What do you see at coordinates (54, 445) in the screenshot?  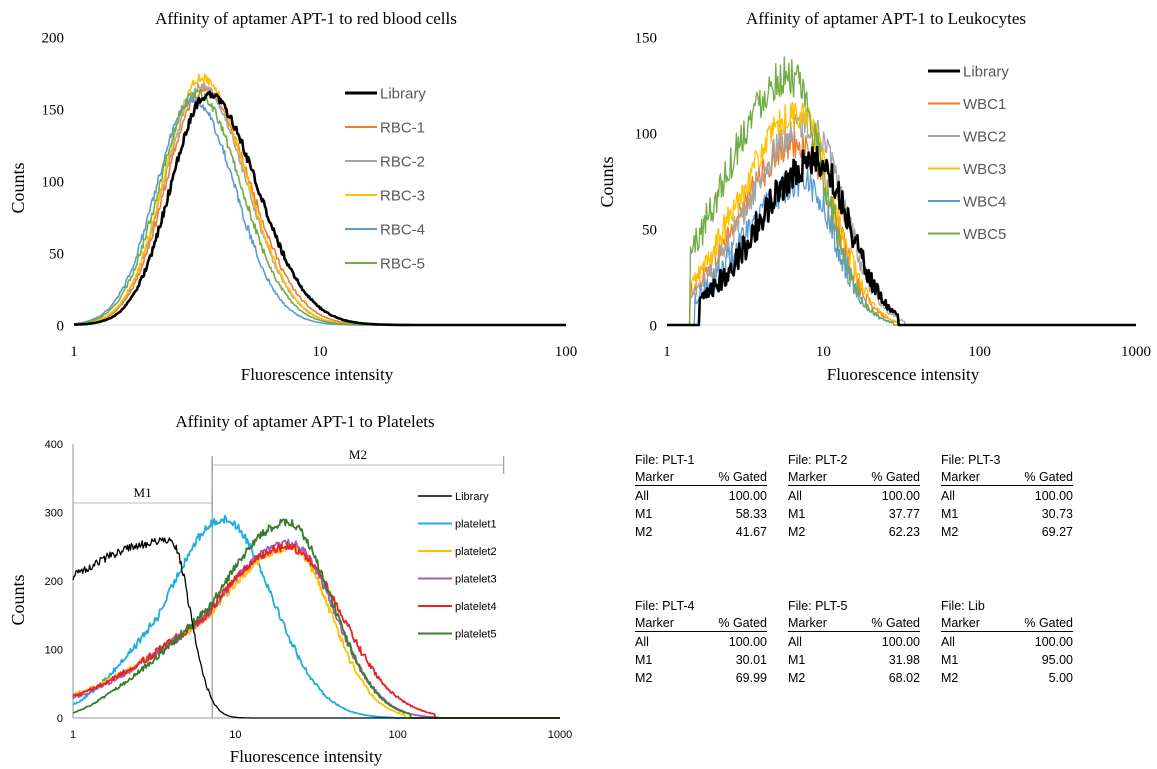 I see `y-tick-label: 400` at bounding box center [54, 445].